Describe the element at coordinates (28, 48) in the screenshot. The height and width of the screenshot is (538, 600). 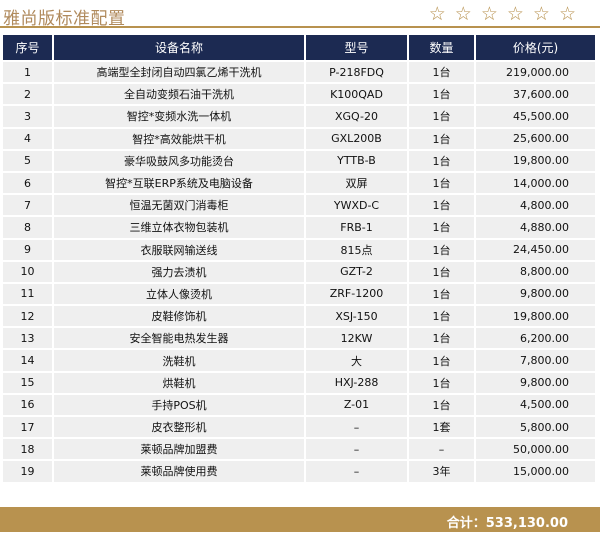
I see `header-index: 序号` at that location.